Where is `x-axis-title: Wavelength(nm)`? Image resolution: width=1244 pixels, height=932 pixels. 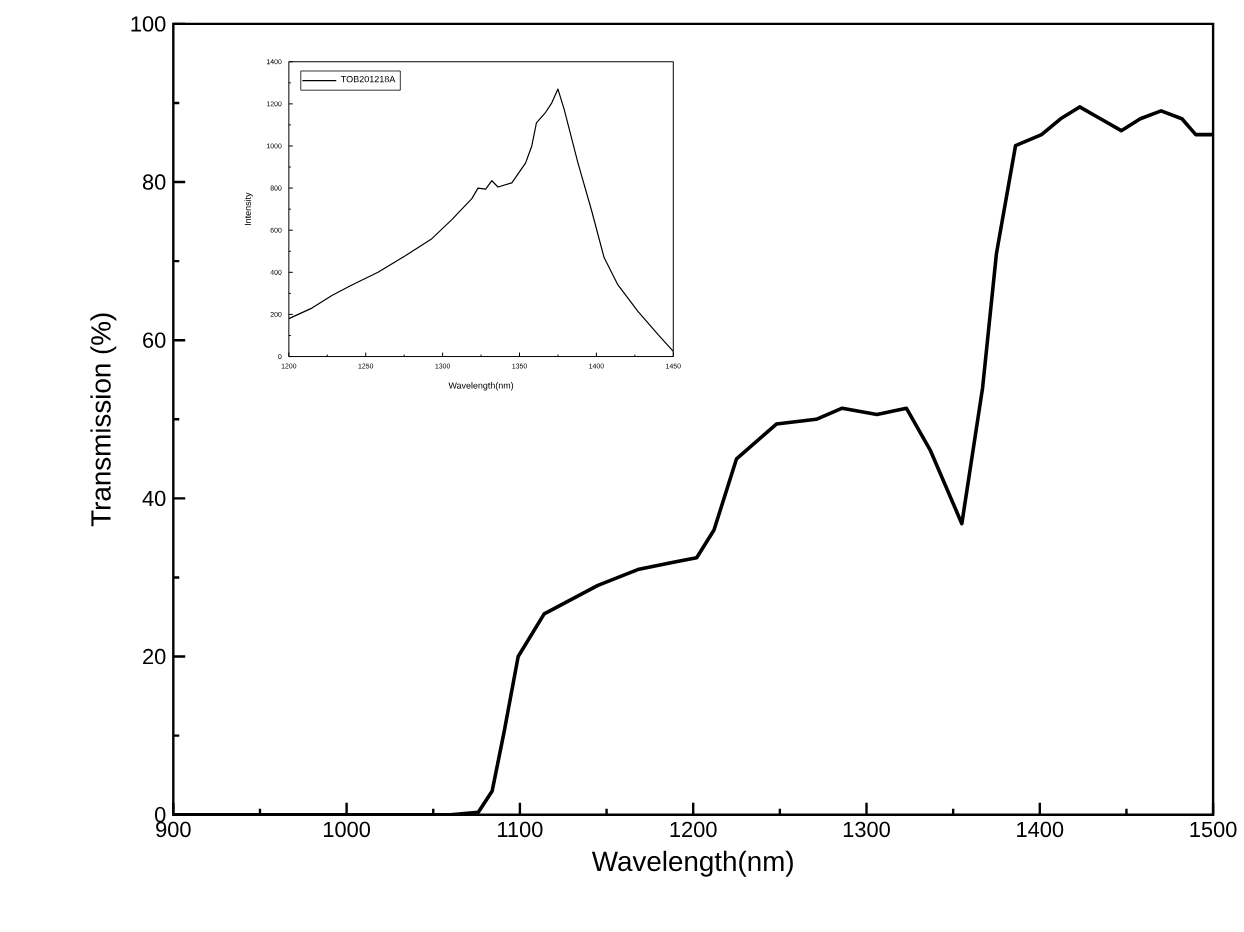 x-axis-title: Wavelength(nm) is located at coordinates (692, 863).